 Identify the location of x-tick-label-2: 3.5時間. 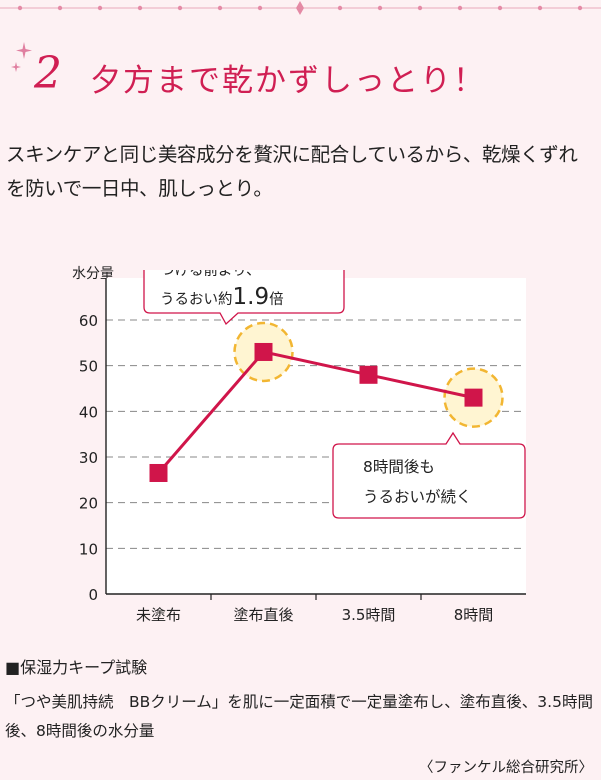
(369, 615).